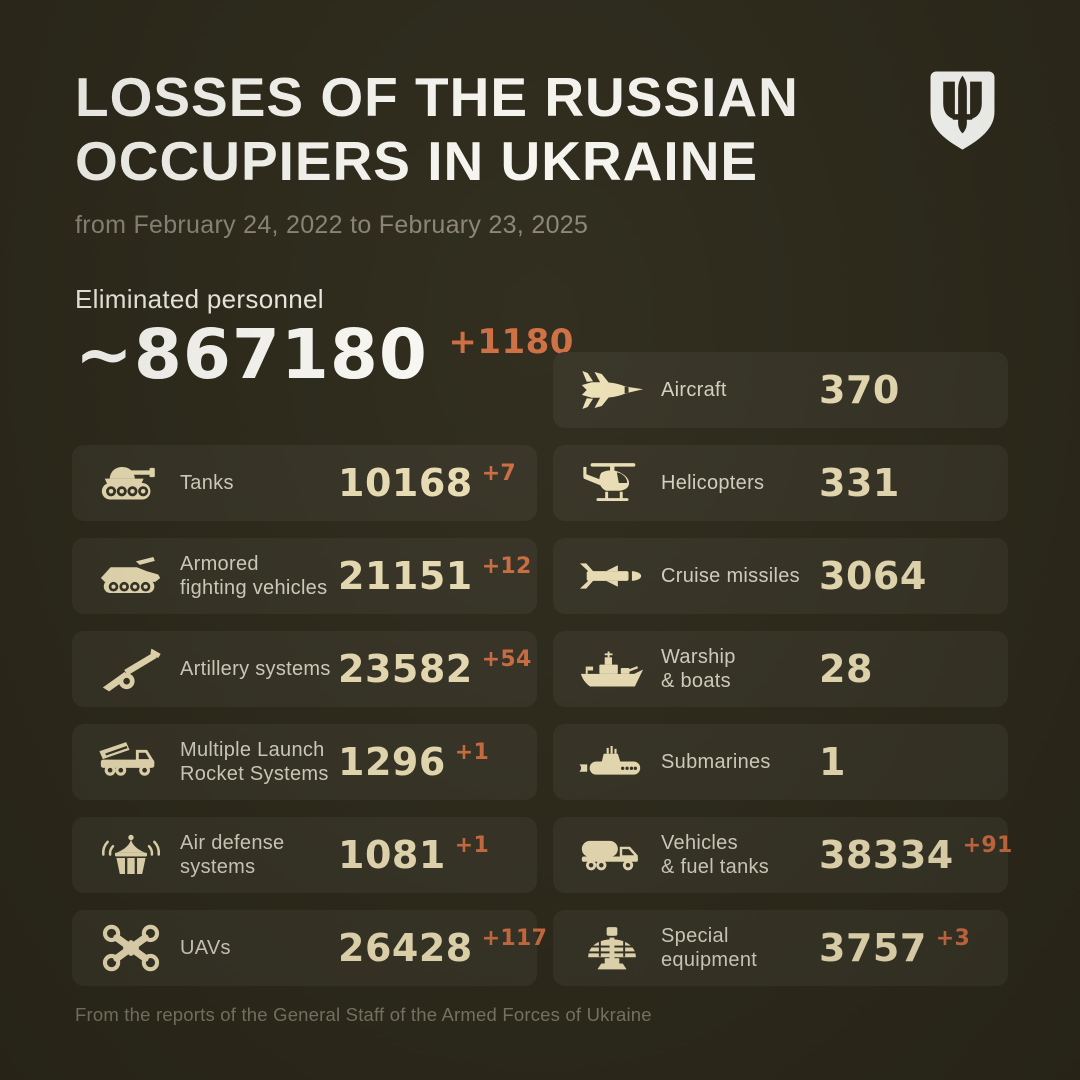 Image resolution: width=1080 pixels, height=1080 pixels. What do you see at coordinates (873, 576) in the screenshot?
I see `stat-value: 3064` at bounding box center [873, 576].